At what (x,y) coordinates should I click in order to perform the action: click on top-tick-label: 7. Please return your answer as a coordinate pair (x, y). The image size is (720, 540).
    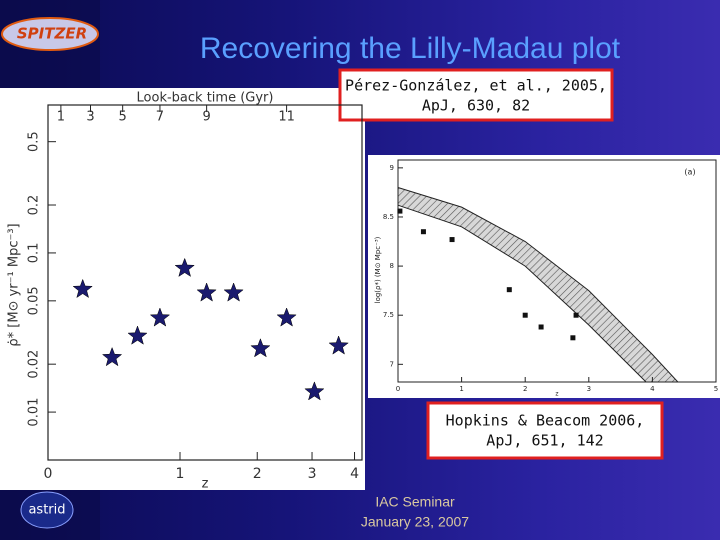
    Looking at the image, I should click on (160, 117).